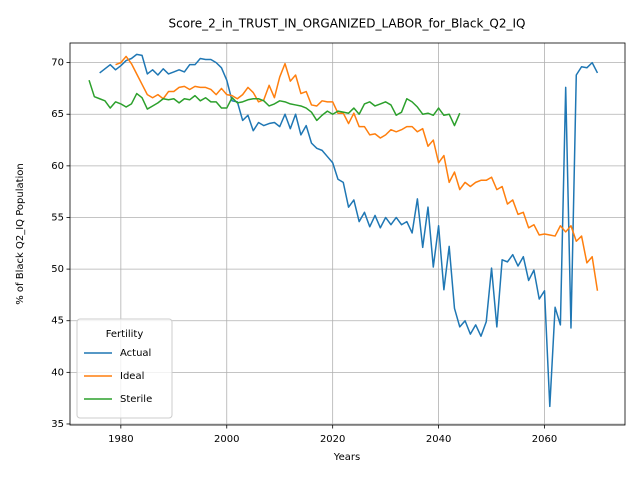 This screenshot has width=640, height=480. Describe the element at coordinates (346, 457) in the screenshot. I see `x-axis-label: Years` at that location.